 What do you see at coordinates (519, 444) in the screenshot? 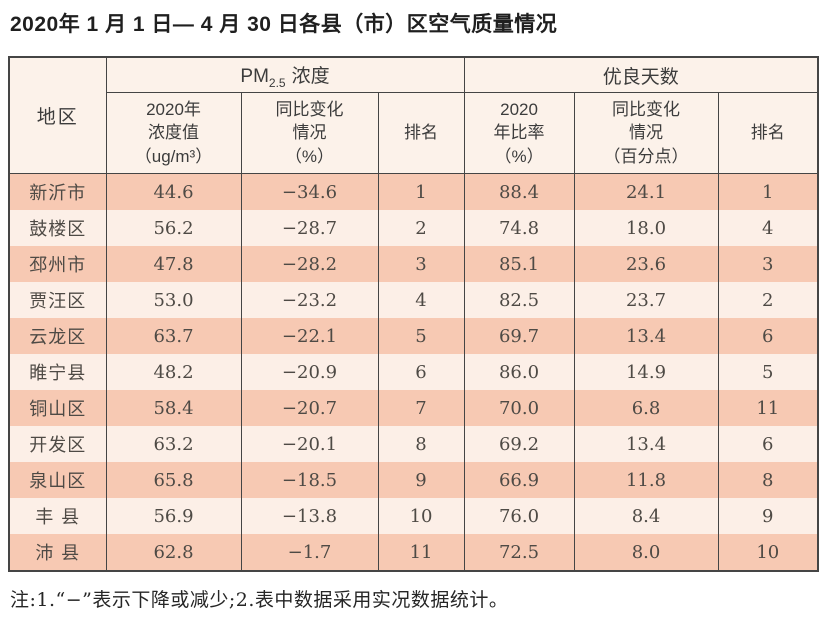
I see `good-rate-cell: 69.2` at bounding box center [519, 444].